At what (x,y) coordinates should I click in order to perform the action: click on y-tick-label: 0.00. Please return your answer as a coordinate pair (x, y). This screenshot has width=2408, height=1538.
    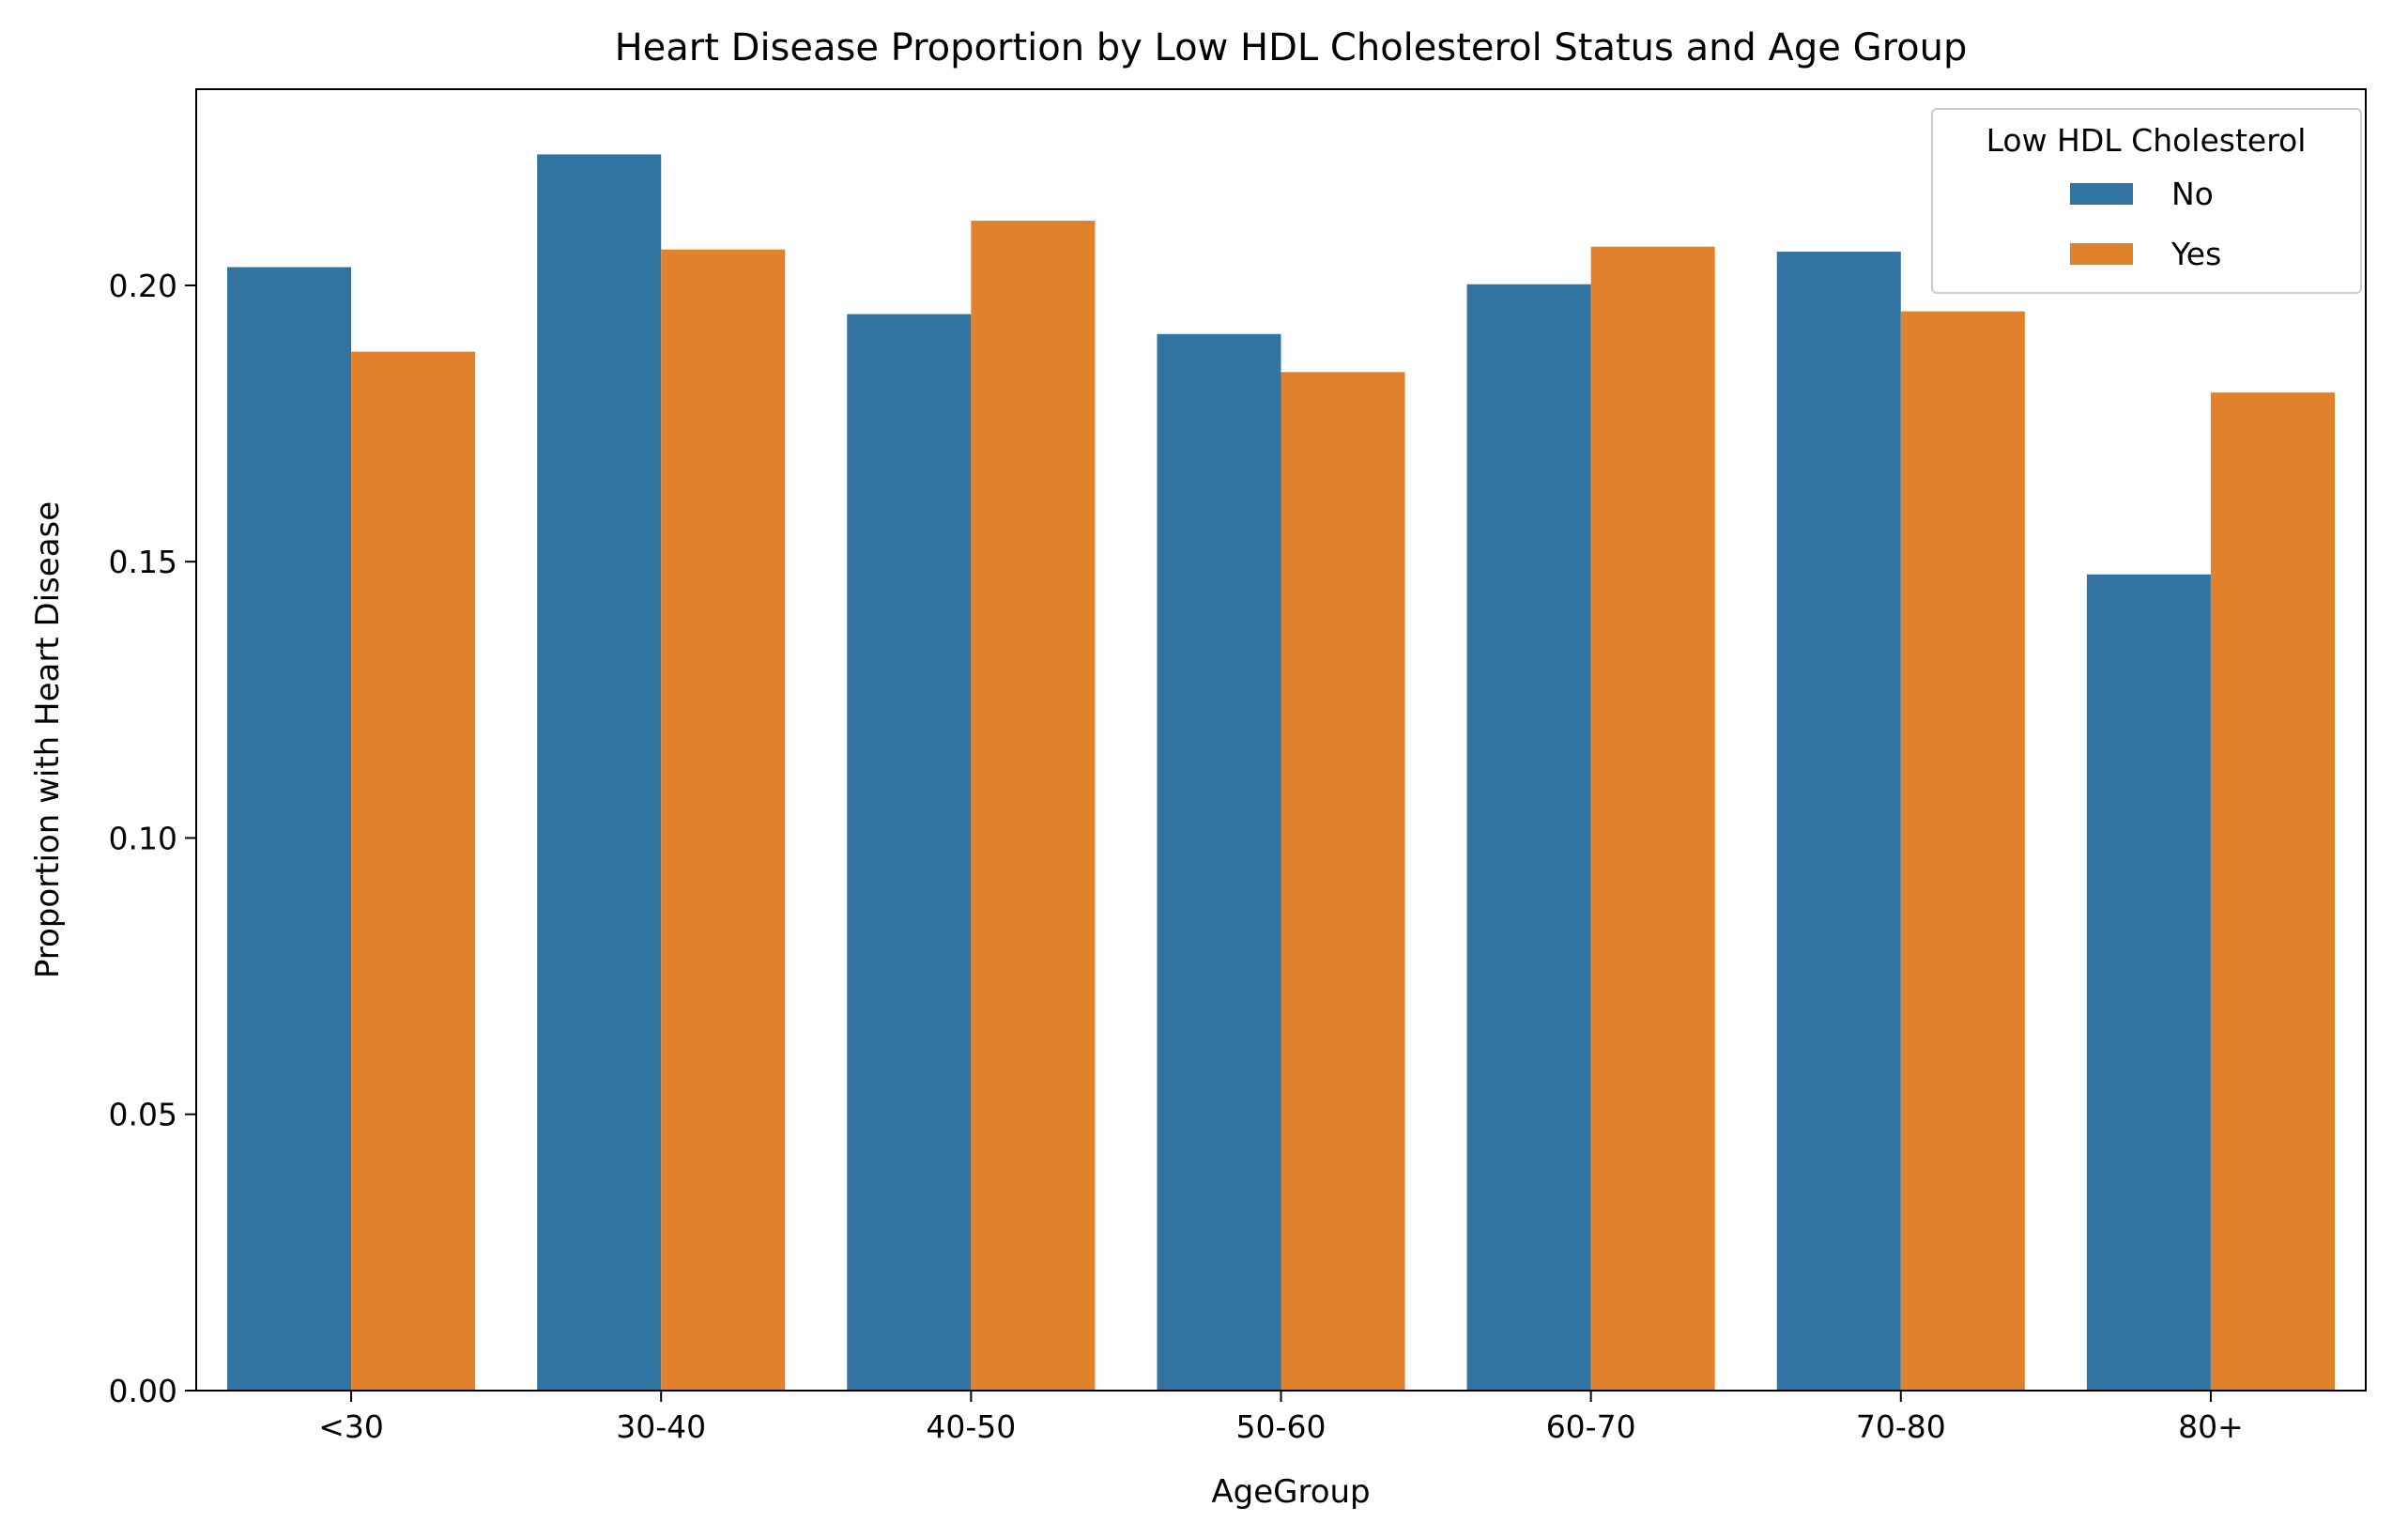
    Looking at the image, I should click on (143, 1391).